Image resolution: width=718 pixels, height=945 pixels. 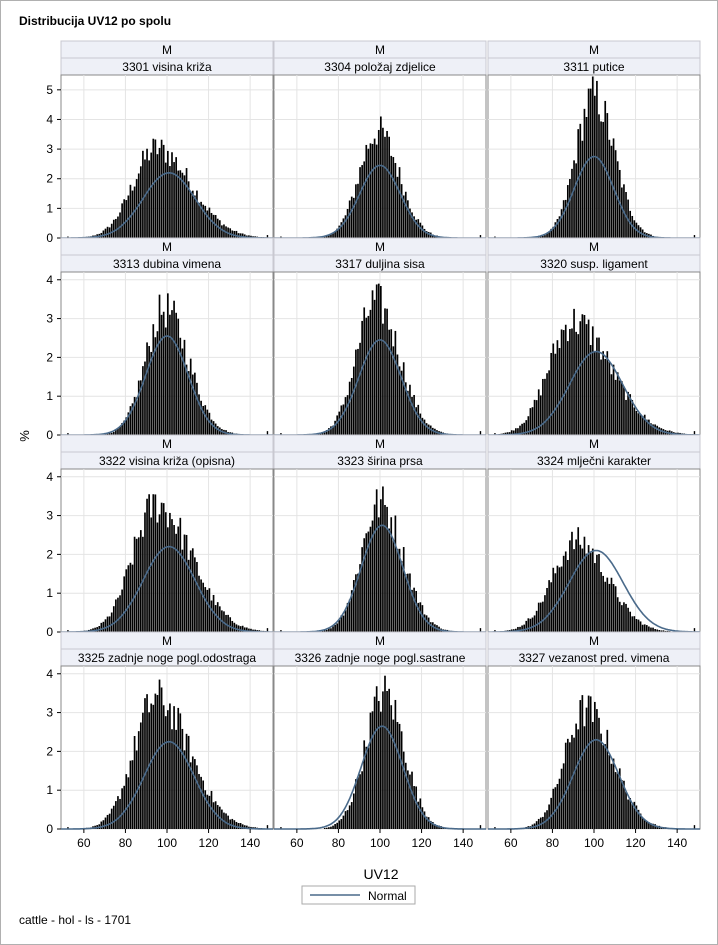 I want to click on panel-title: 3301 visina križa, so click(x=167, y=67).